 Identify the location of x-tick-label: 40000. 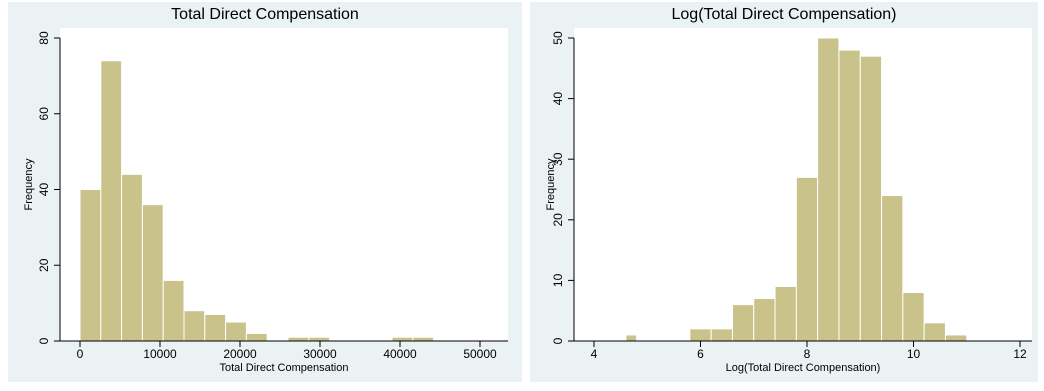
(400, 354).